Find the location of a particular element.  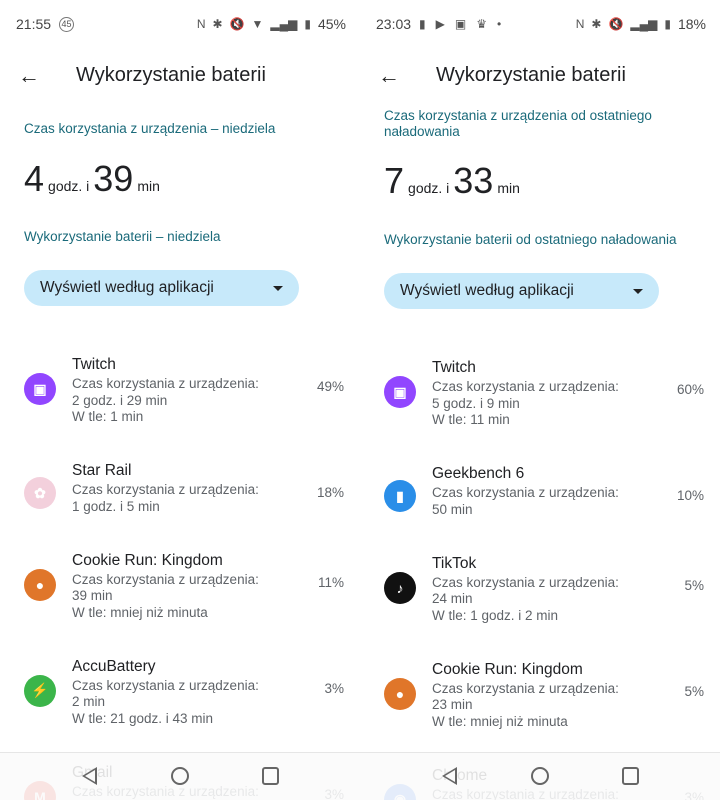

signal-icon: ▂▄▆ is located at coordinates (284, 24).